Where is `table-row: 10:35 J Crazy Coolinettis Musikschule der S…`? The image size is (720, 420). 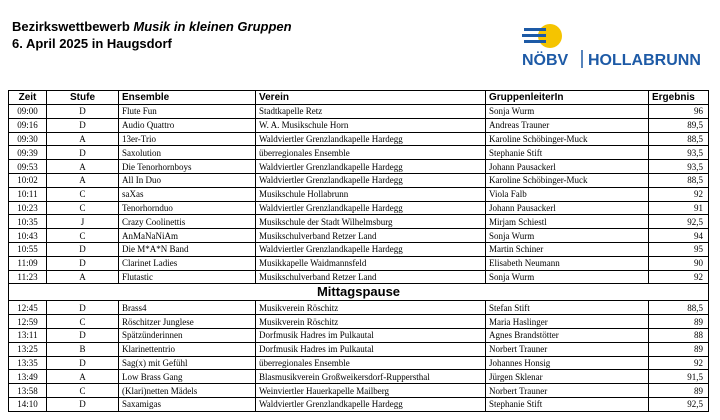
table-row: 10:35 J Crazy Coolinettis Musikschule der S… is located at coordinates (358, 222).